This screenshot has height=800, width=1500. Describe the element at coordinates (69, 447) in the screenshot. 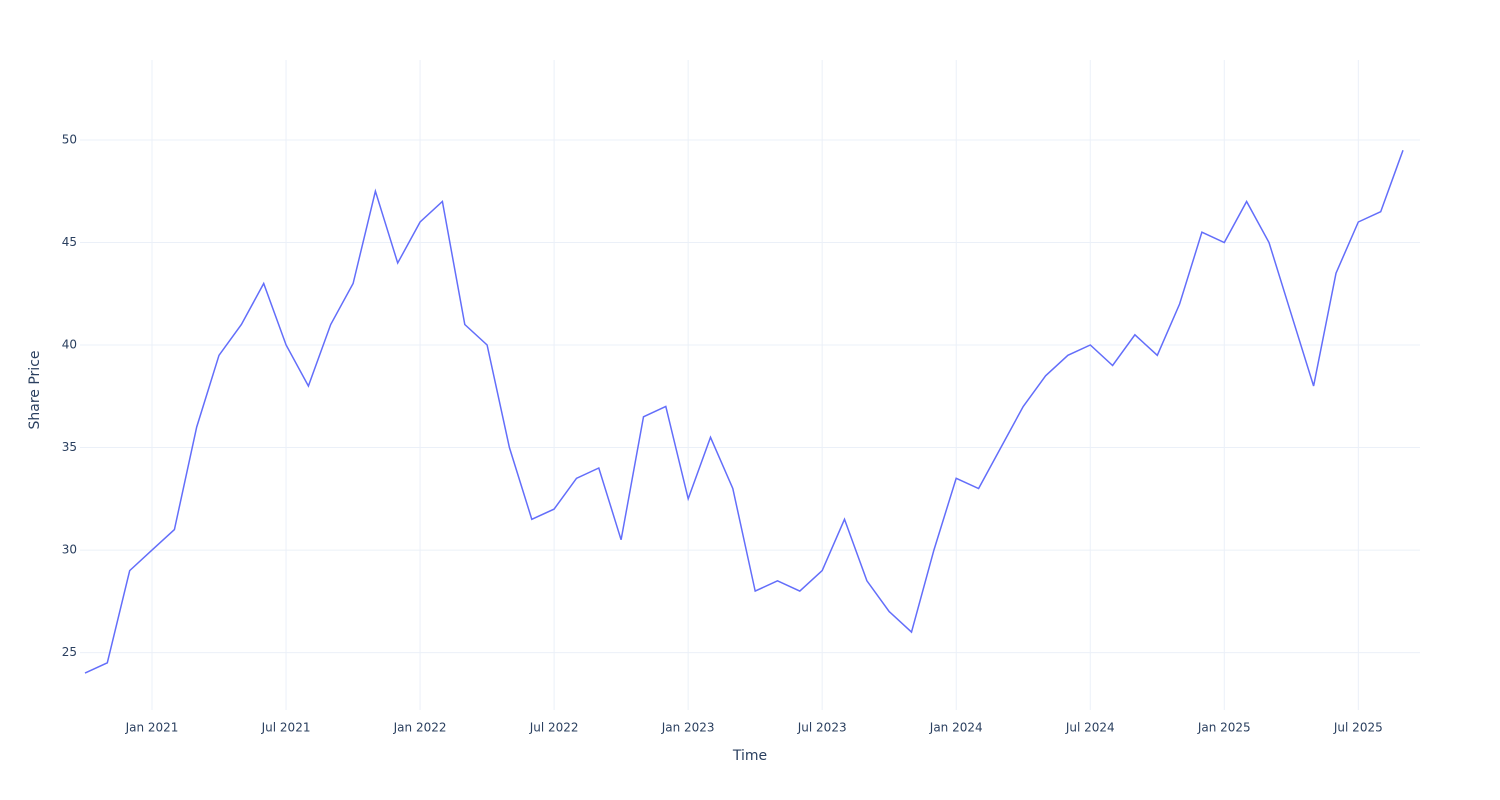

I see `y-tick-label: 35` at that location.